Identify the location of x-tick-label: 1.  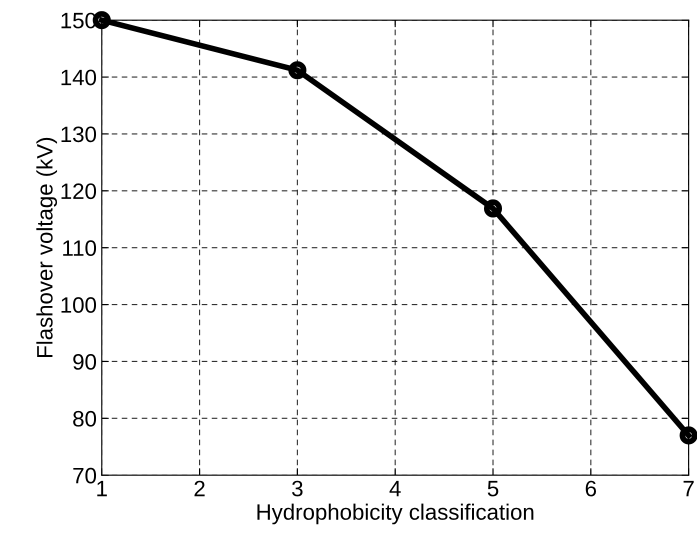
(102, 488).